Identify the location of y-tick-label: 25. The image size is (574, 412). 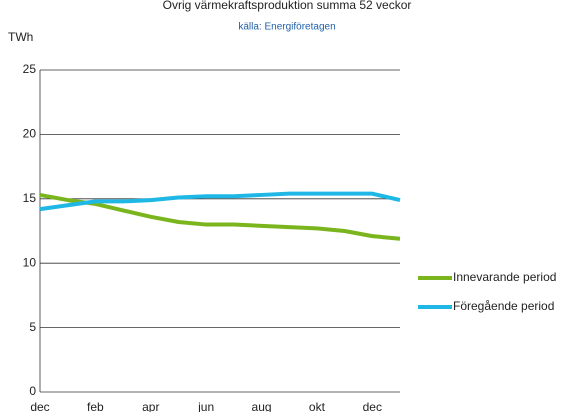
(30, 69).